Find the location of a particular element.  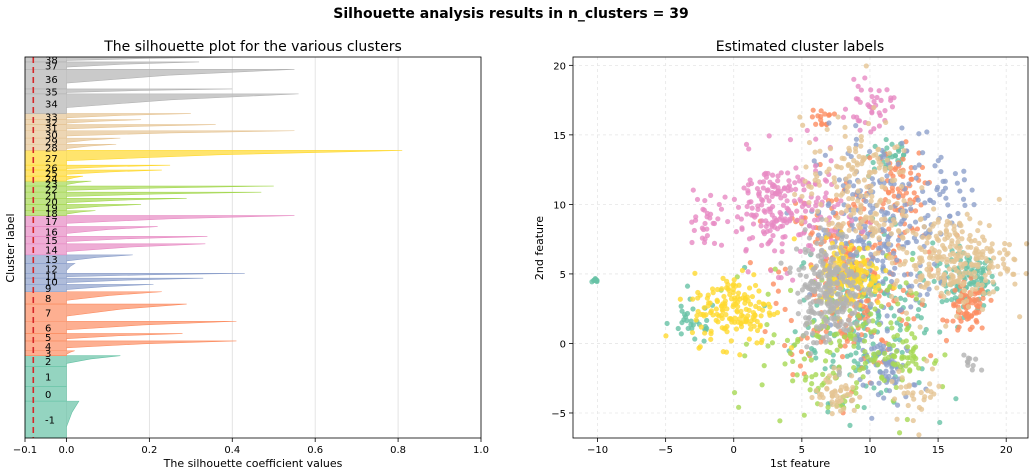

silhouette-x-tick-label: −0.1 is located at coordinates (25, 450).